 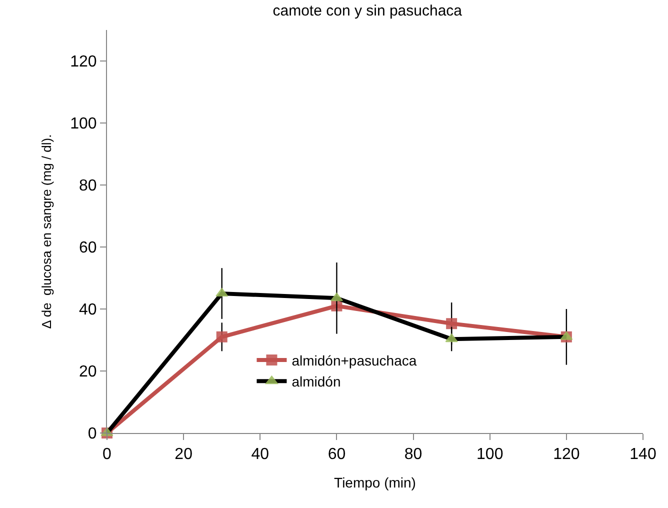 What do you see at coordinates (83, 124) in the screenshot?
I see `y-tick-label: 100` at bounding box center [83, 124].